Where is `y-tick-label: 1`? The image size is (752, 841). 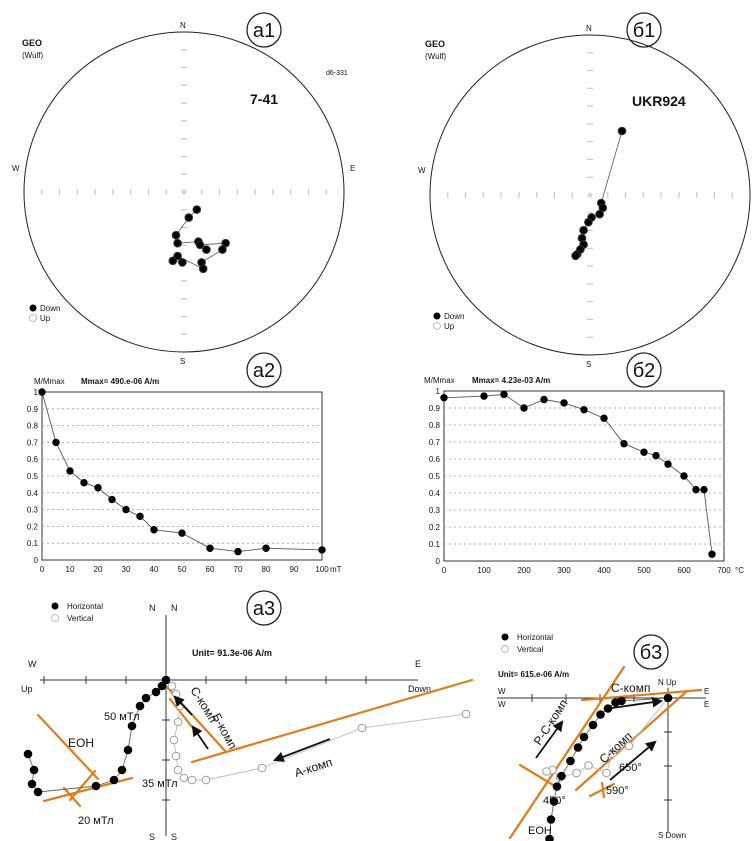 y-tick-label: 1 is located at coordinates (438, 391).